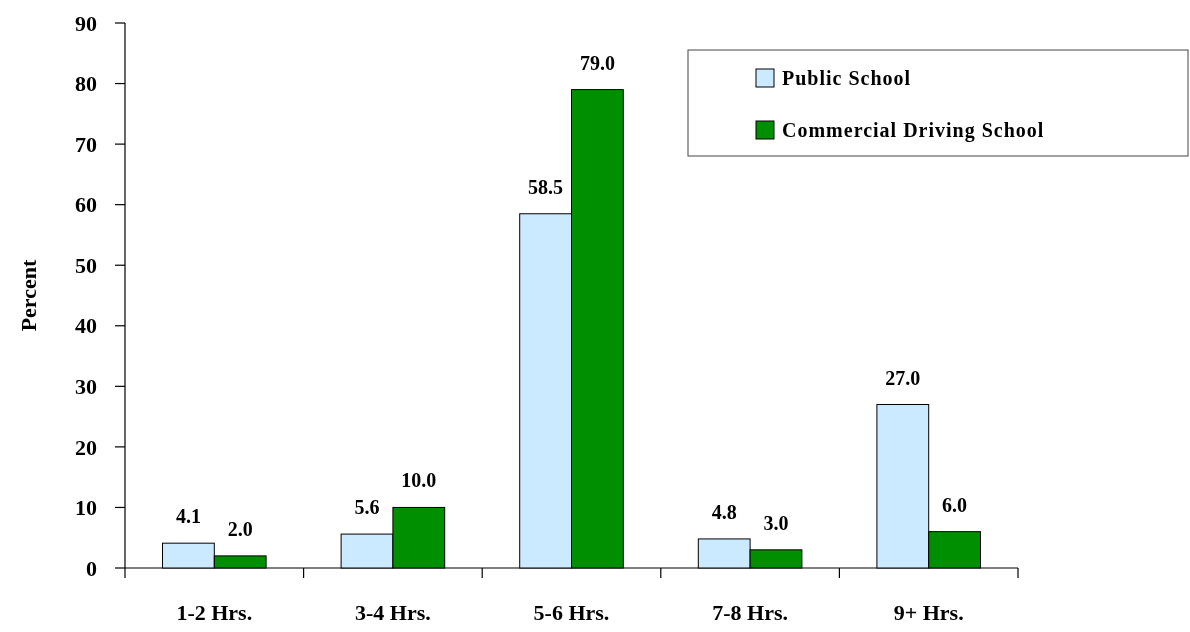 Image resolution: width=1190 pixels, height=632 pixels. Describe the element at coordinates (776, 522) in the screenshot. I see `text: 3.0` at that location.